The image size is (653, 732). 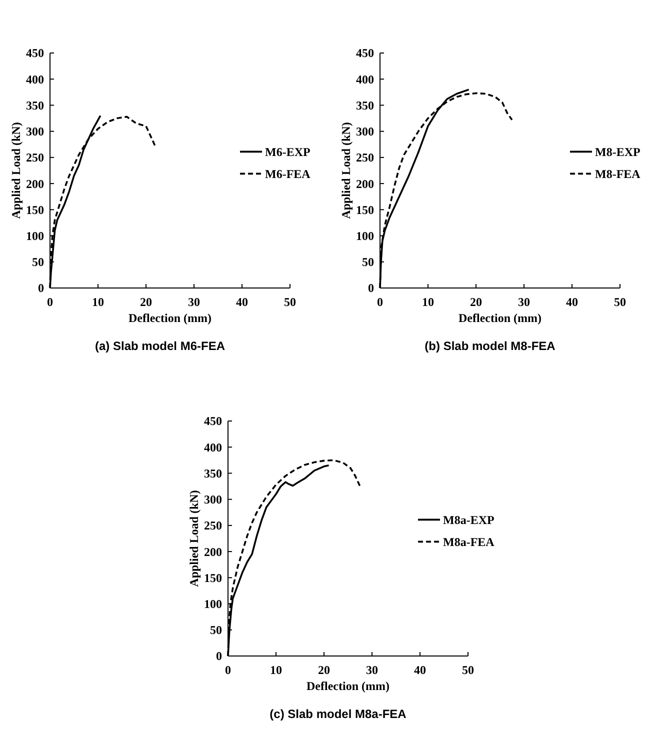 I want to click on text: (a) Slab model M6-FEA, so click(x=160, y=346).